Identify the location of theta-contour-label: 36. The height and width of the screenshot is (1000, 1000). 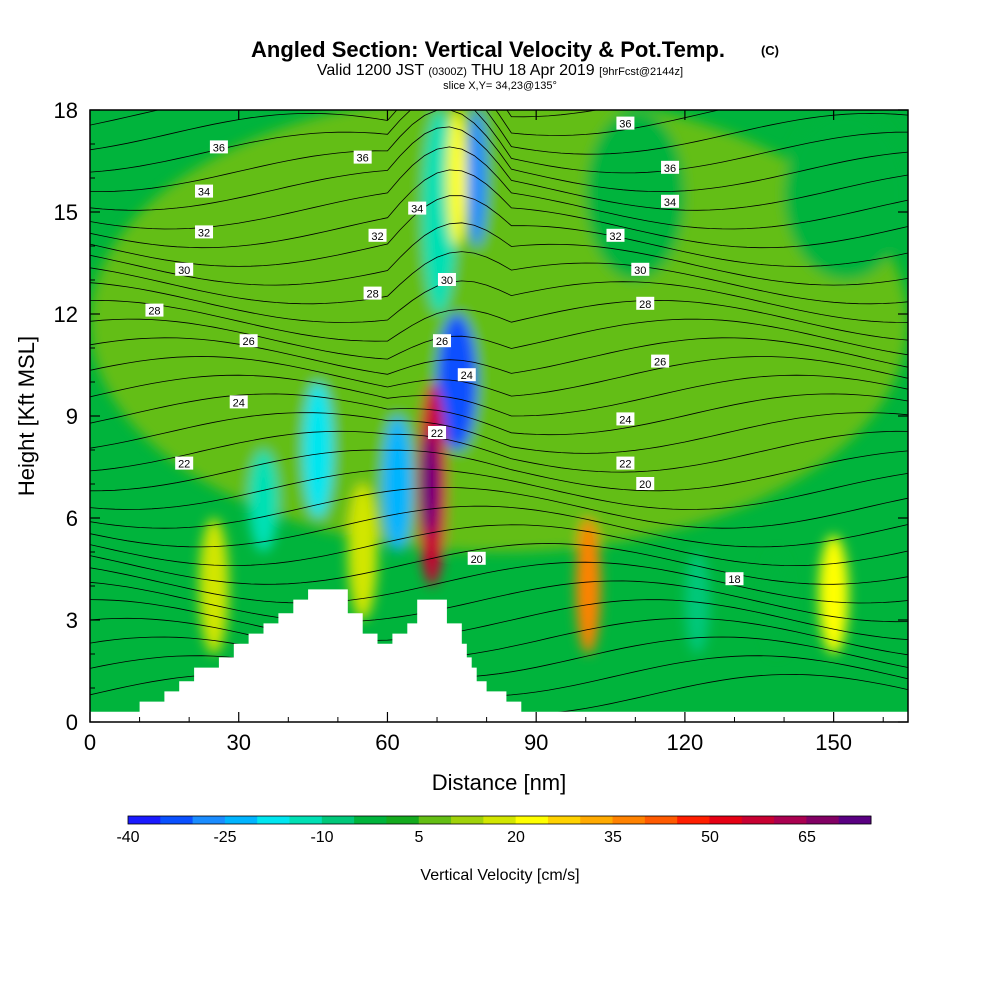
(625, 123).